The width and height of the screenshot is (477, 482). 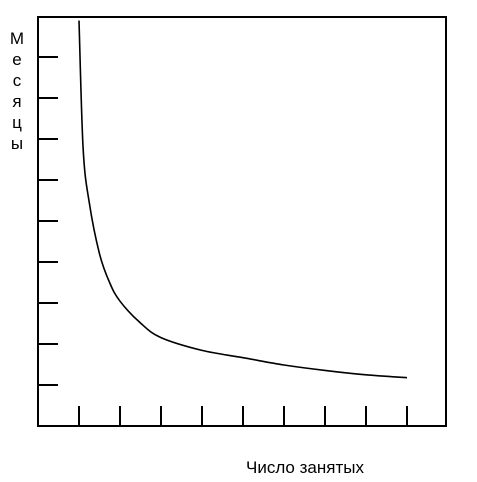 What do you see at coordinates (17, 59) in the screenshot?
I see `y-axis-label-letter: е` at bounding box center [17, 59].